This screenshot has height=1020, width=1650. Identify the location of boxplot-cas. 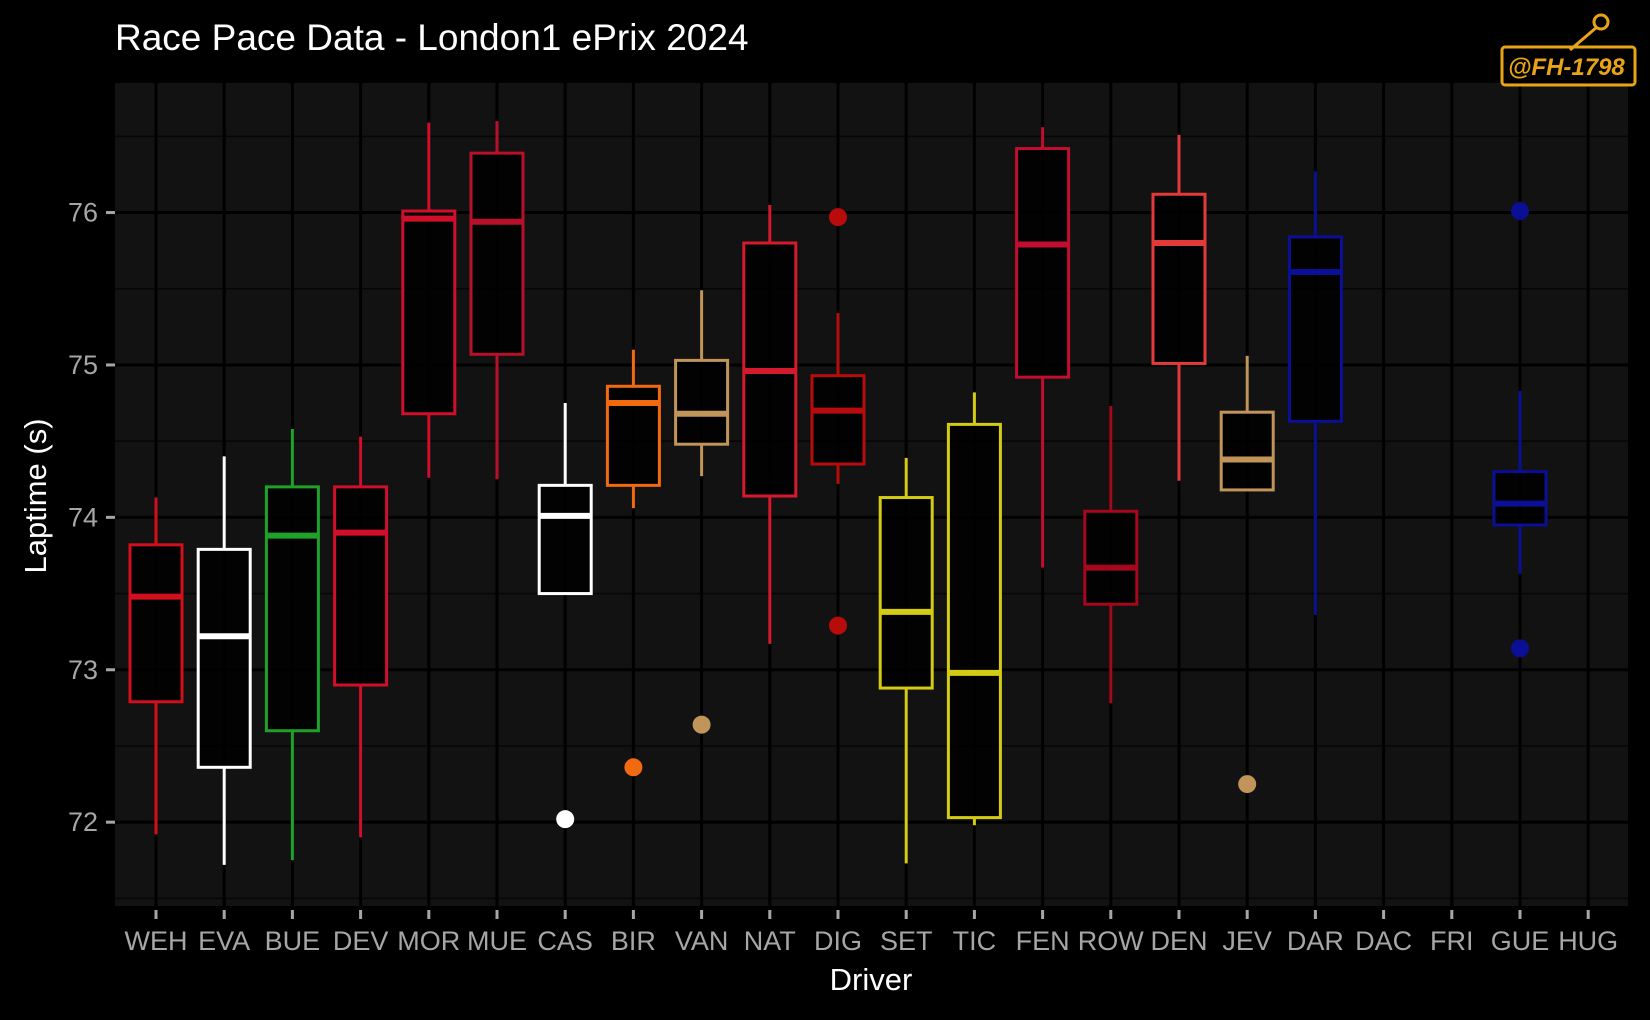
(565, 616).